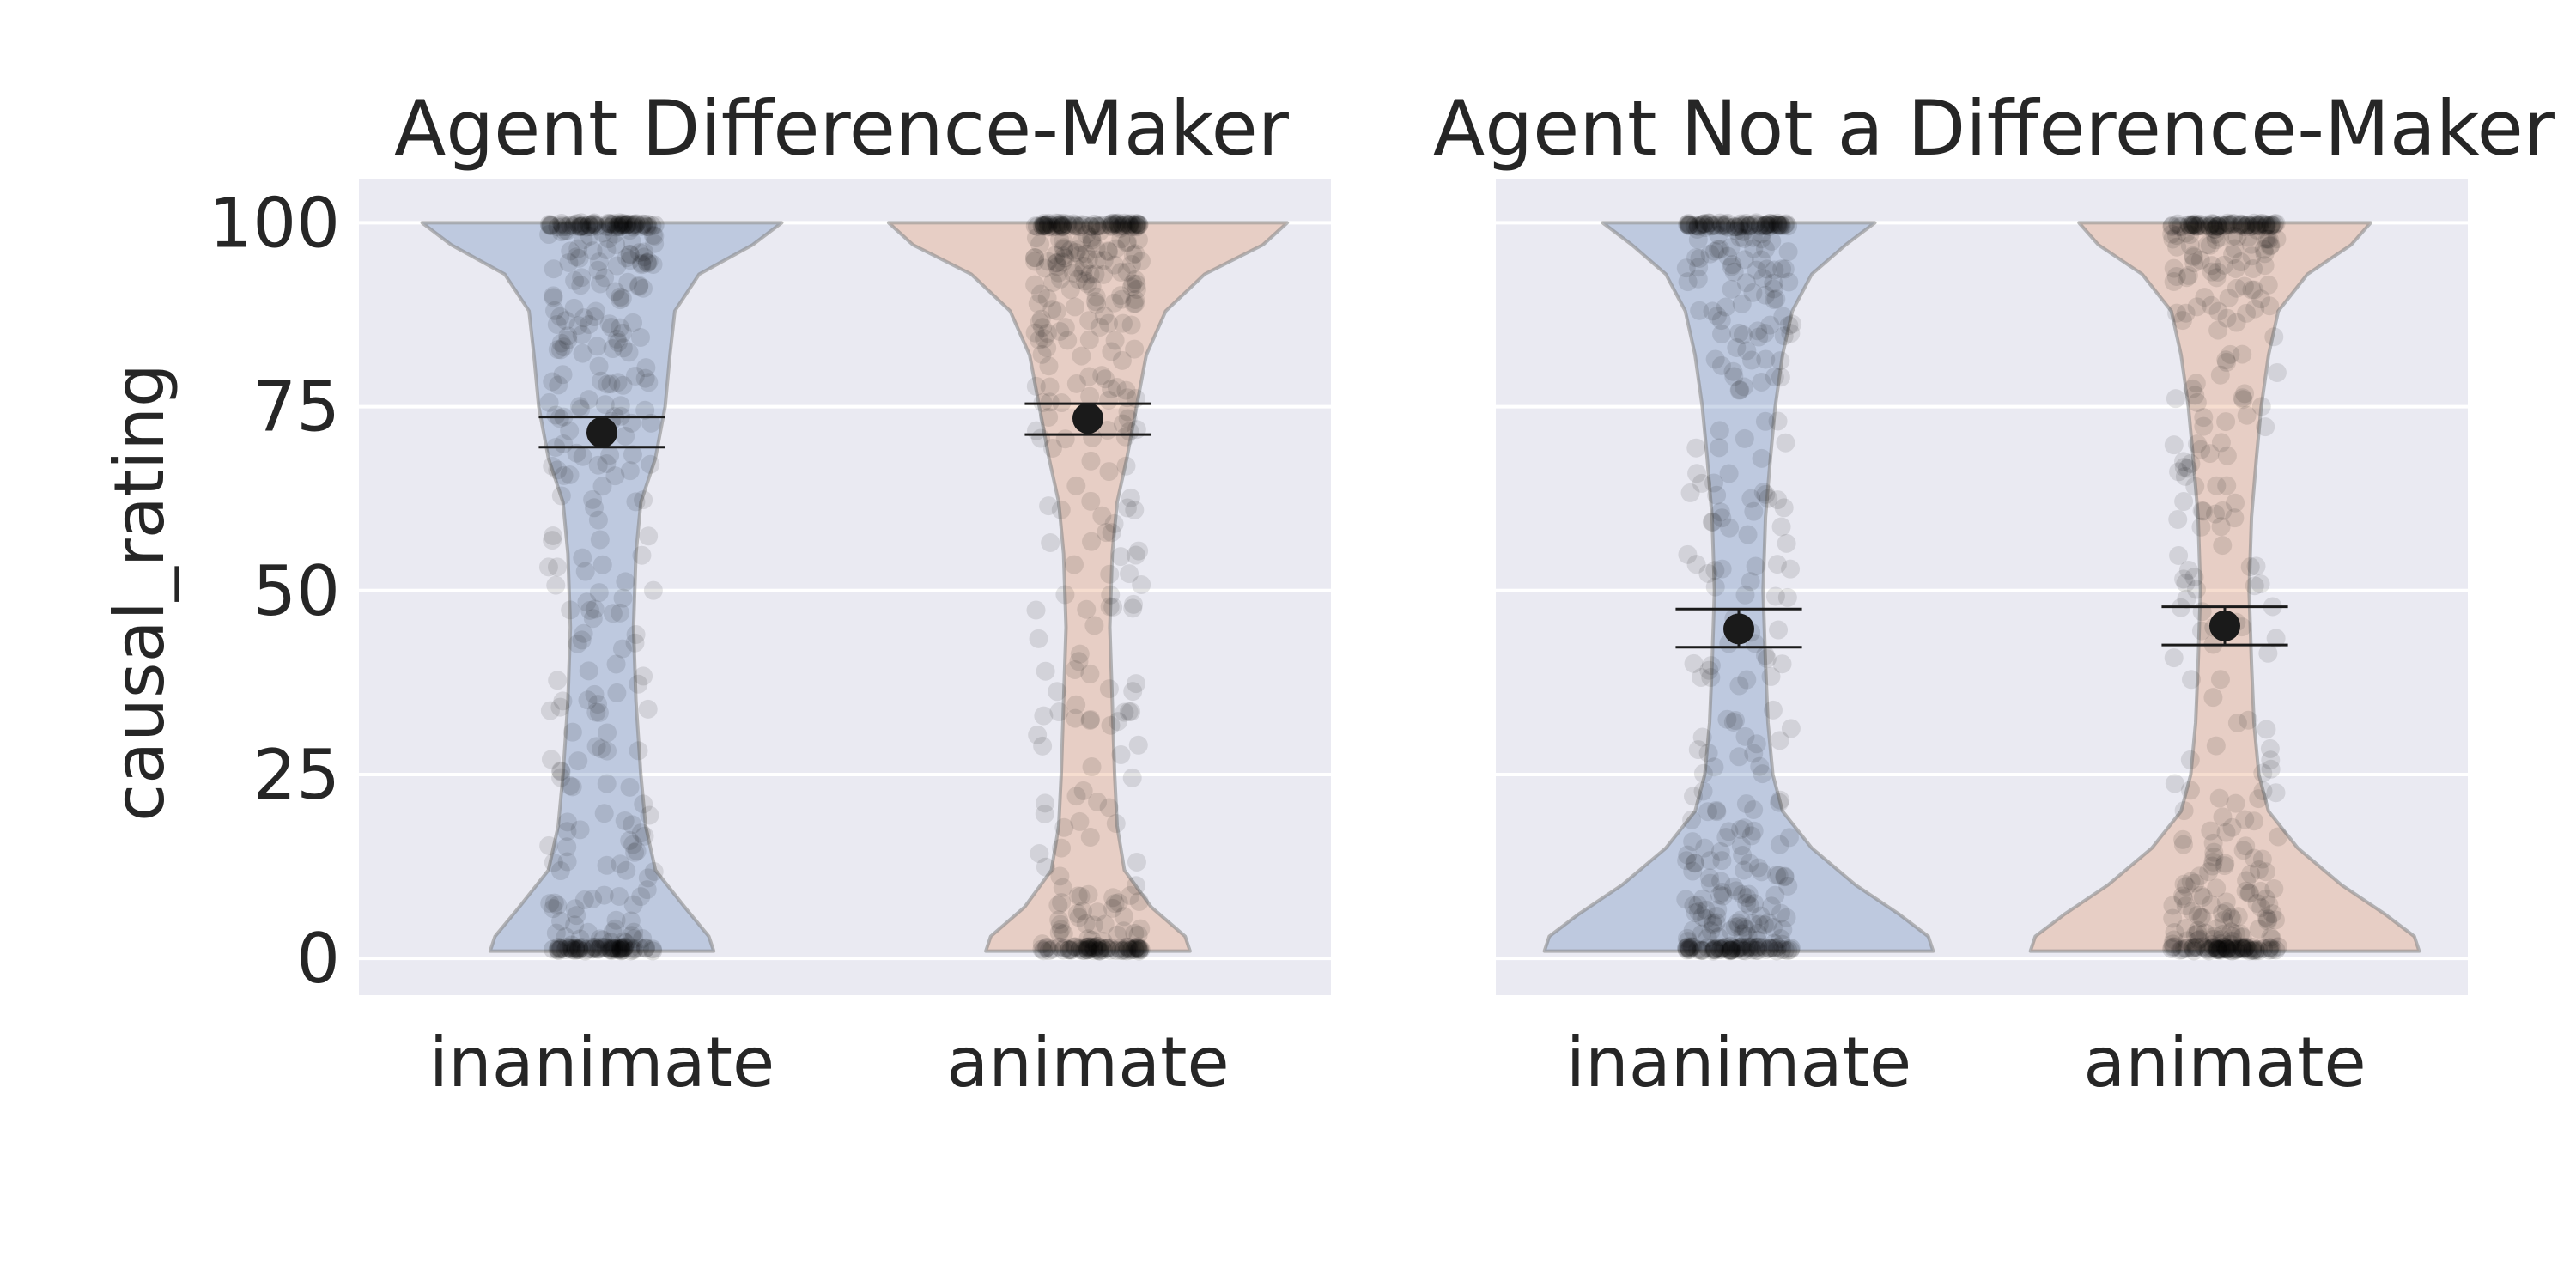 The image size is (2576, 1288). I want to click on violin-inanimate, so click(1738, 587).